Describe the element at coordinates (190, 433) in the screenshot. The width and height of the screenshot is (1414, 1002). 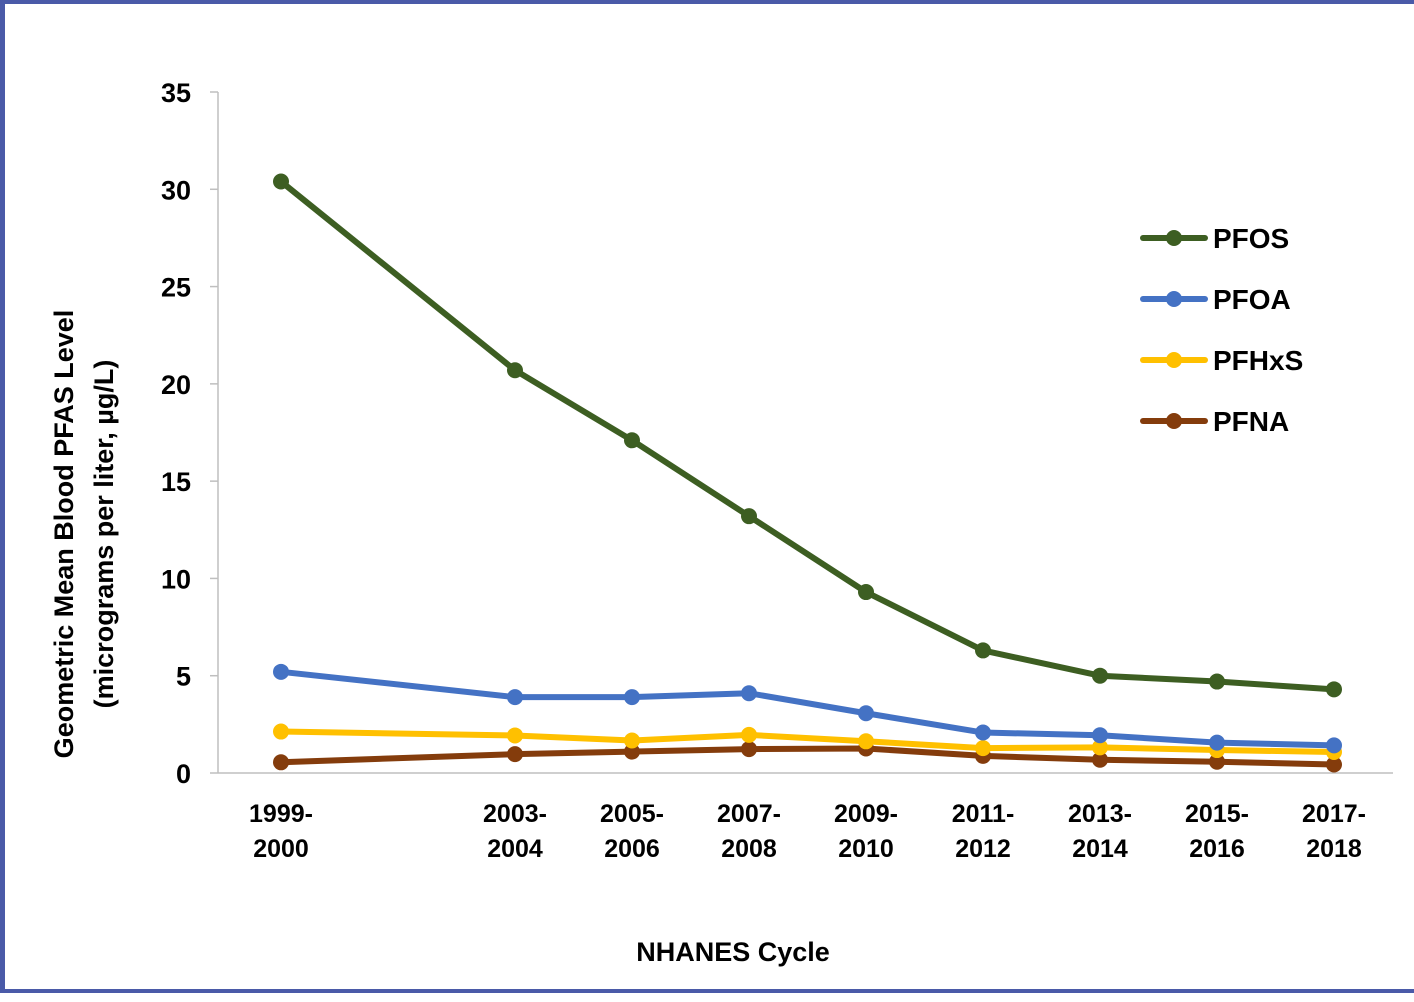
I see `y-axis: 0 5 10 15 20 25 30 35` at that location.